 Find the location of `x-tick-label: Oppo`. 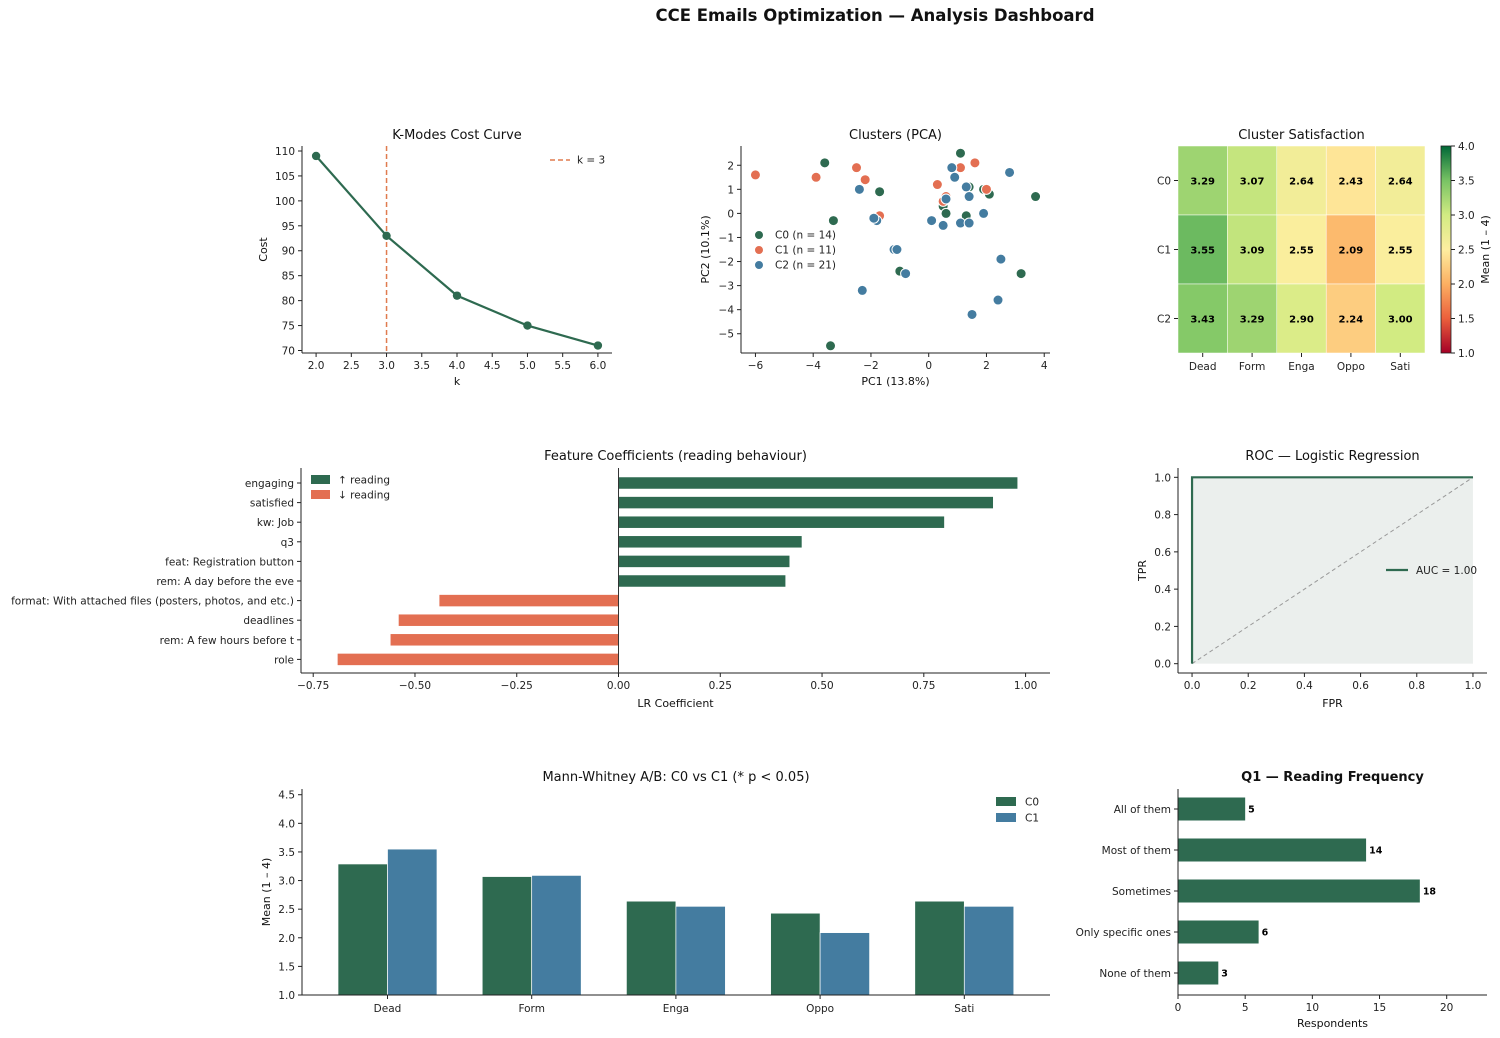

x-tick-label: Oppo is located at coordinates (820, 1009).